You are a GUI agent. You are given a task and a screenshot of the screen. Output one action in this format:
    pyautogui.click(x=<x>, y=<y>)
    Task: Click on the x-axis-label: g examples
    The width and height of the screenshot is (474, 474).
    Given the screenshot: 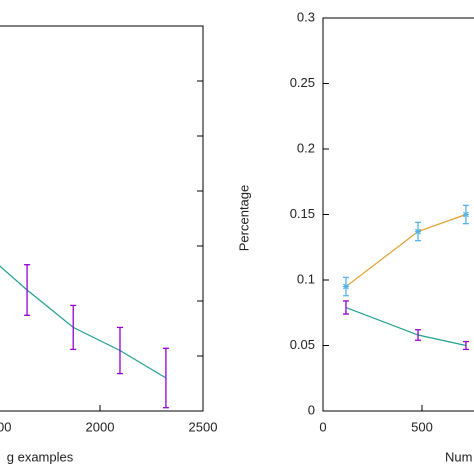 What is the action you would take?
    pyautogui.click(x=40, y=456)
    